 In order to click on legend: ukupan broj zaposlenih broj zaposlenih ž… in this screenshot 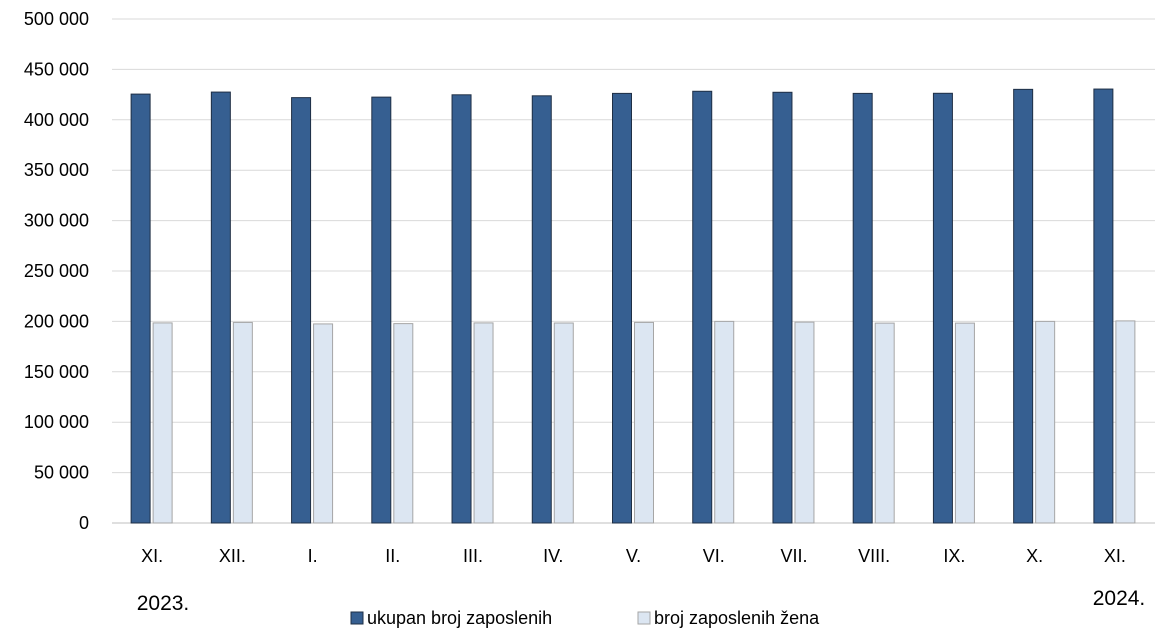, I will do `click(585, 618)`.